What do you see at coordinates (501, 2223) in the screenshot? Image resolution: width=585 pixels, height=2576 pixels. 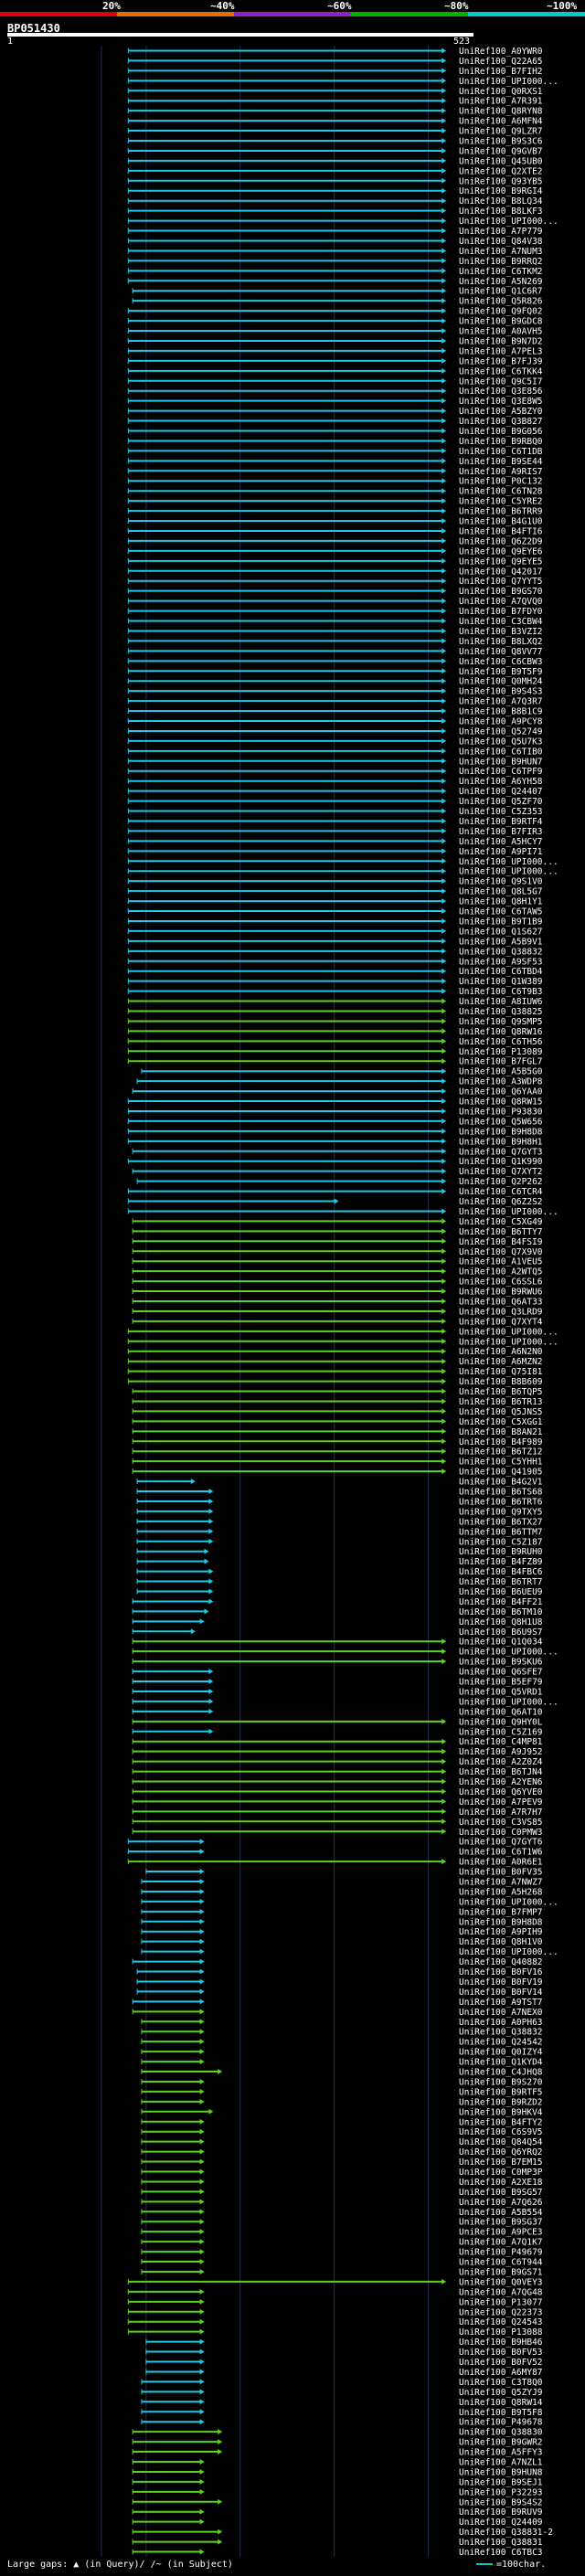 I see `hit-label: UniRef100_B9SG37` at bounding box center [501, 2223].